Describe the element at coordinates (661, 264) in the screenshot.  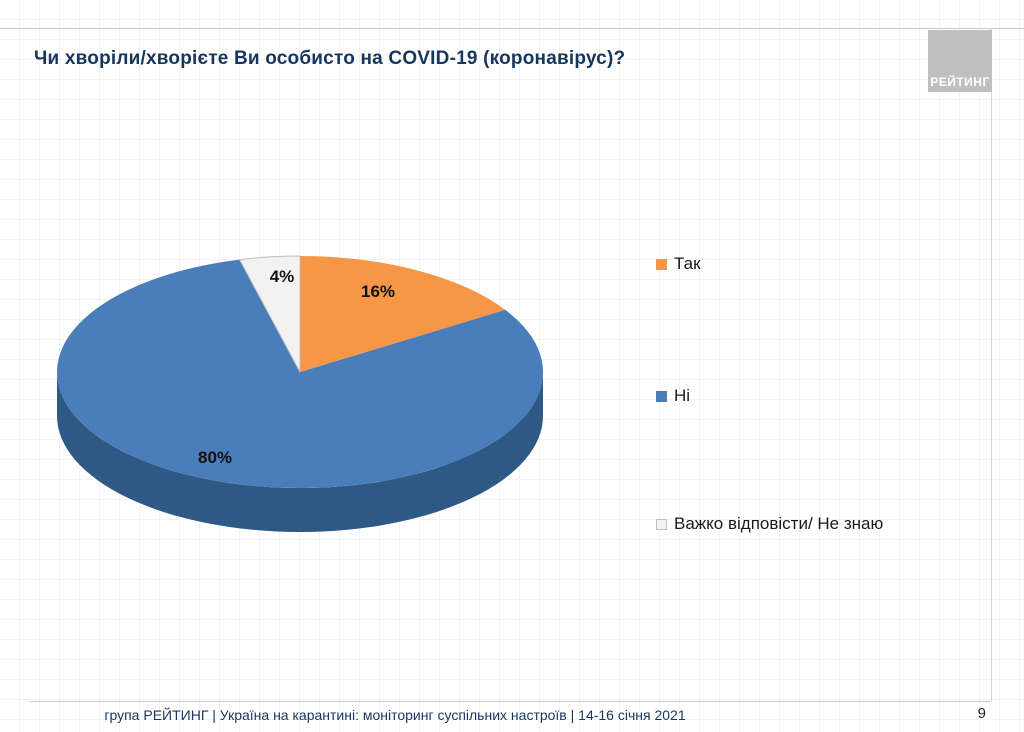
I see `legend-swatch-yes-icon` at that location.